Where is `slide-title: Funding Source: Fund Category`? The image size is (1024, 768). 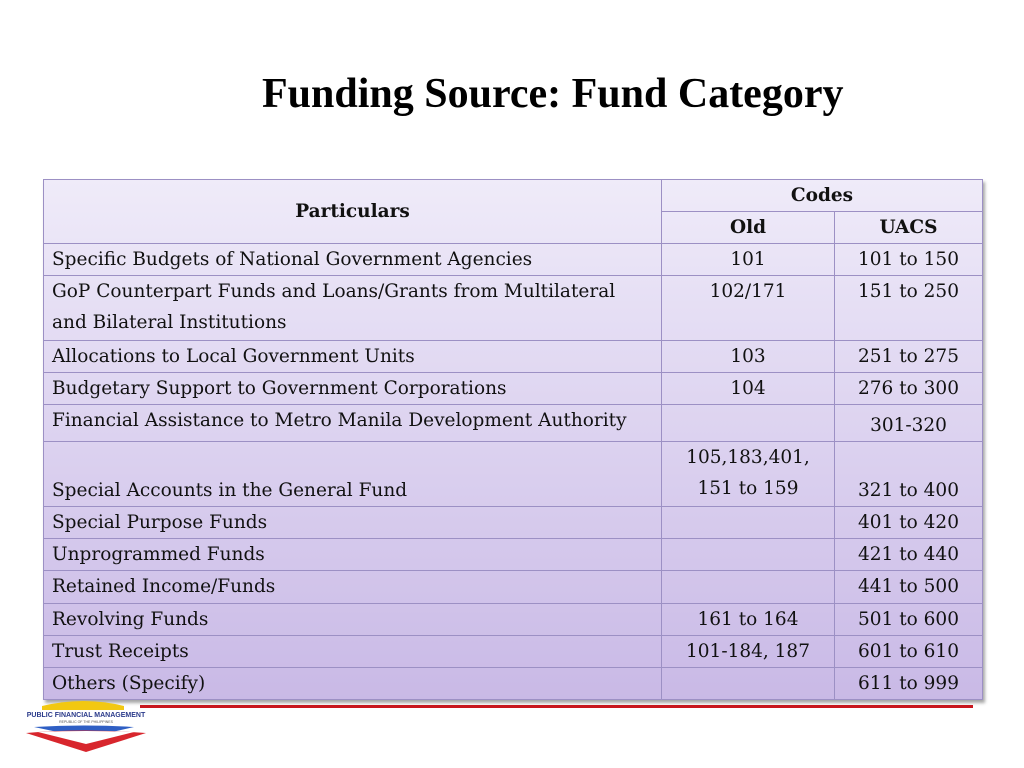 slide-title: Funding Source: Fund Category is located at coordinates (553, 94).